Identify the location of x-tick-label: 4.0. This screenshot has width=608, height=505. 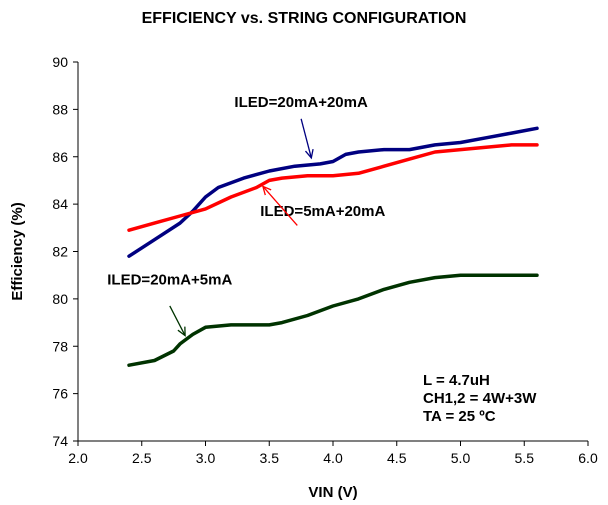
(333, 458).